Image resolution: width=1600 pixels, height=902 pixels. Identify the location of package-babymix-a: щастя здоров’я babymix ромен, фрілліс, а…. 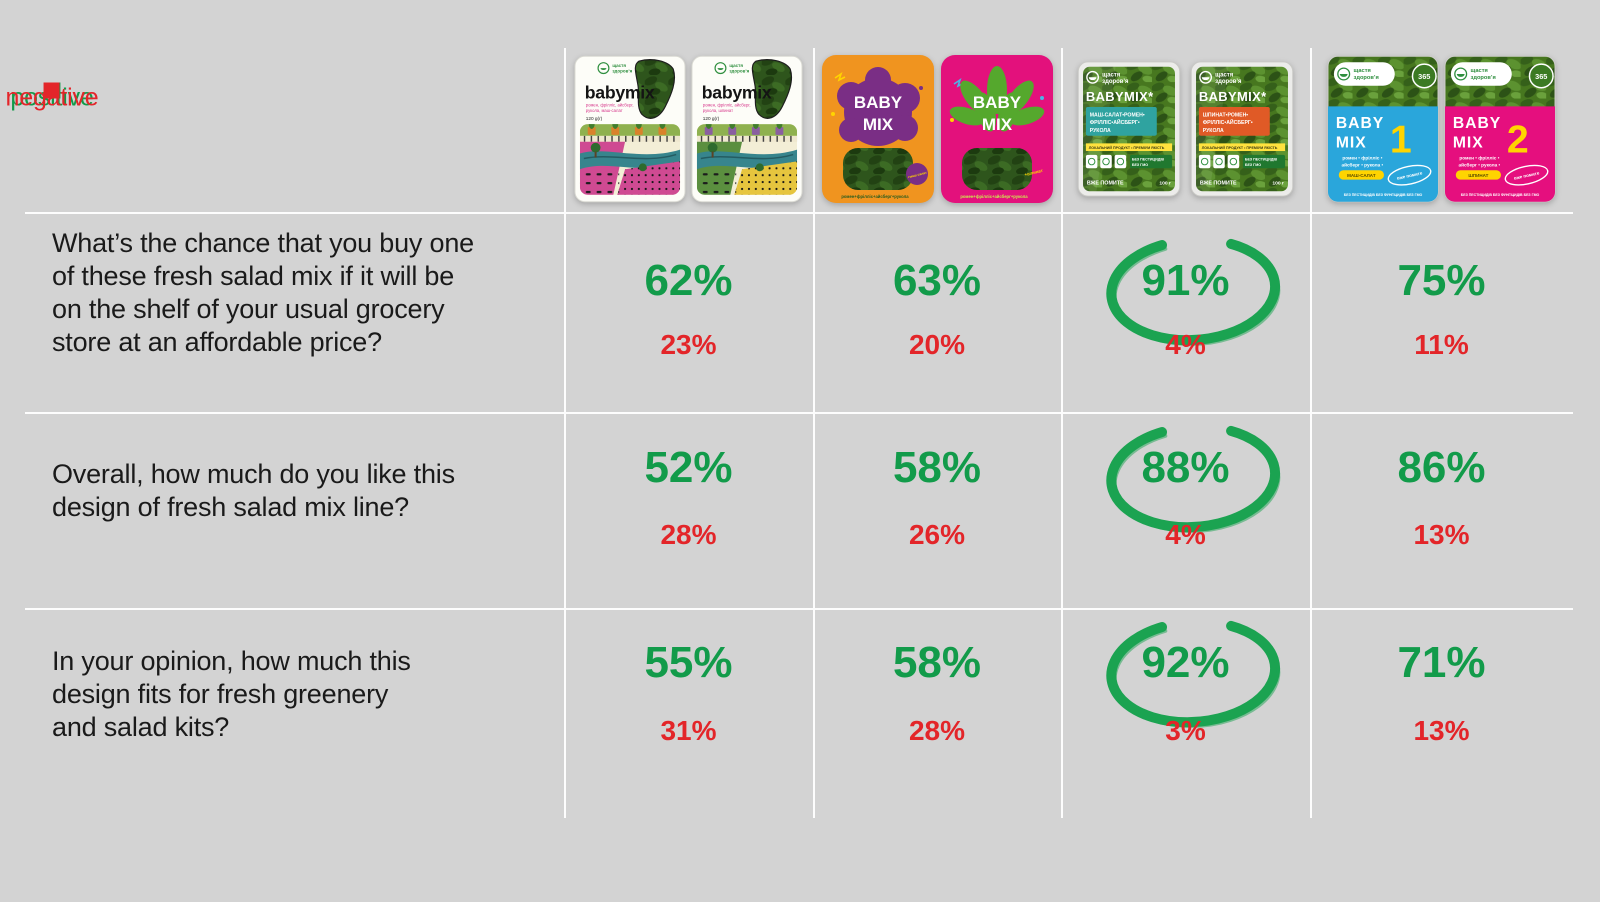
(630, 129).